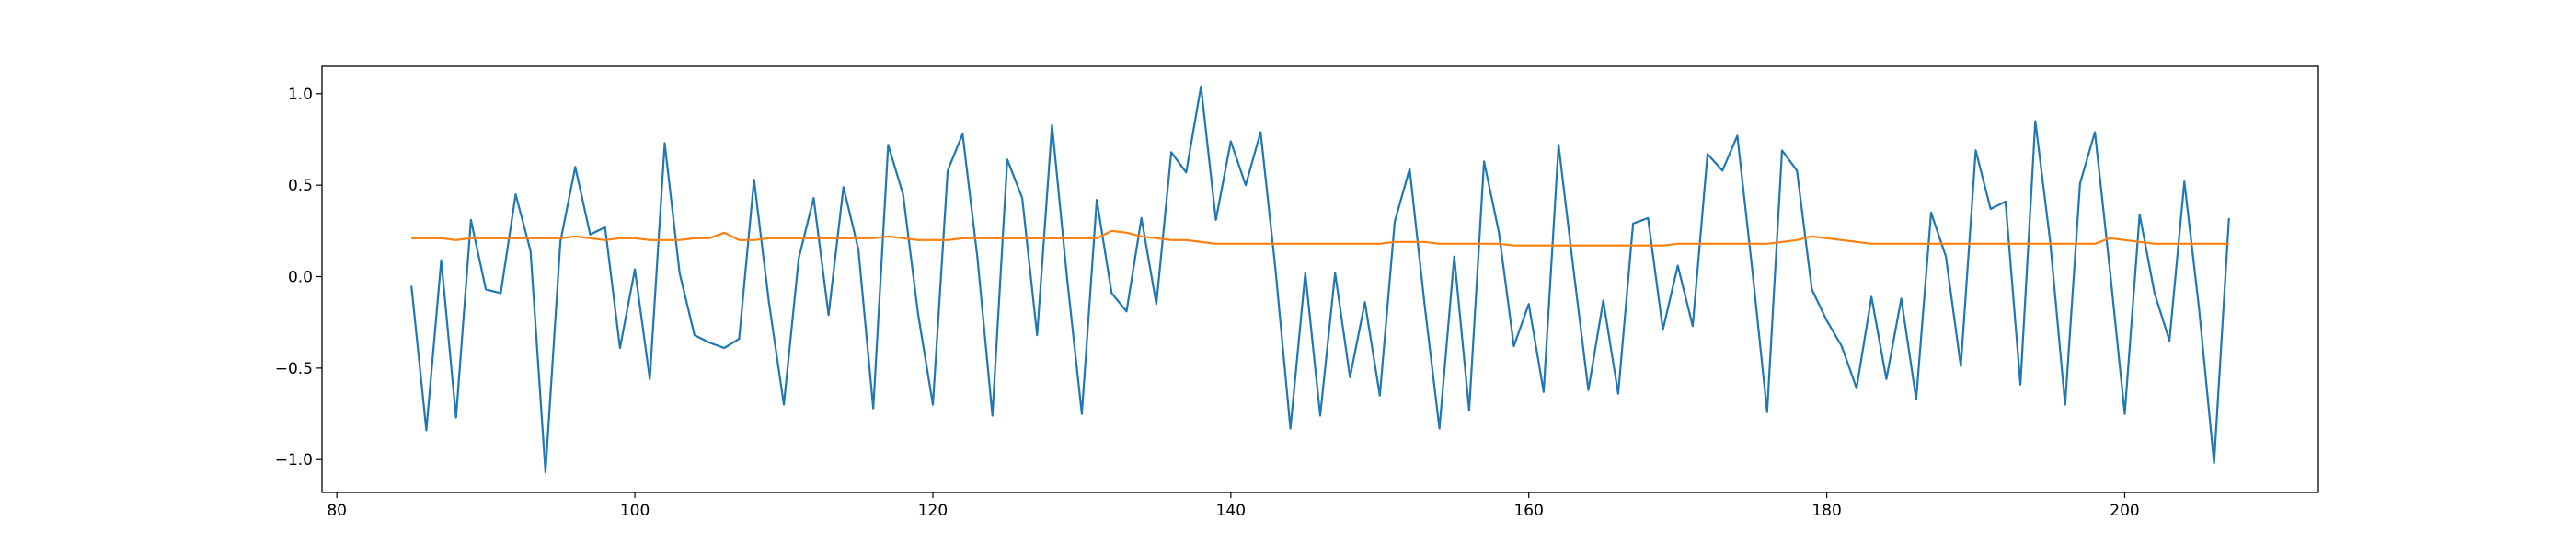 The width and height of the screenshot is (2576, 556). I want to click on y-axis-ticks: −1.0 −0.5 0.0 0.5 1.0, so click(298, 277).